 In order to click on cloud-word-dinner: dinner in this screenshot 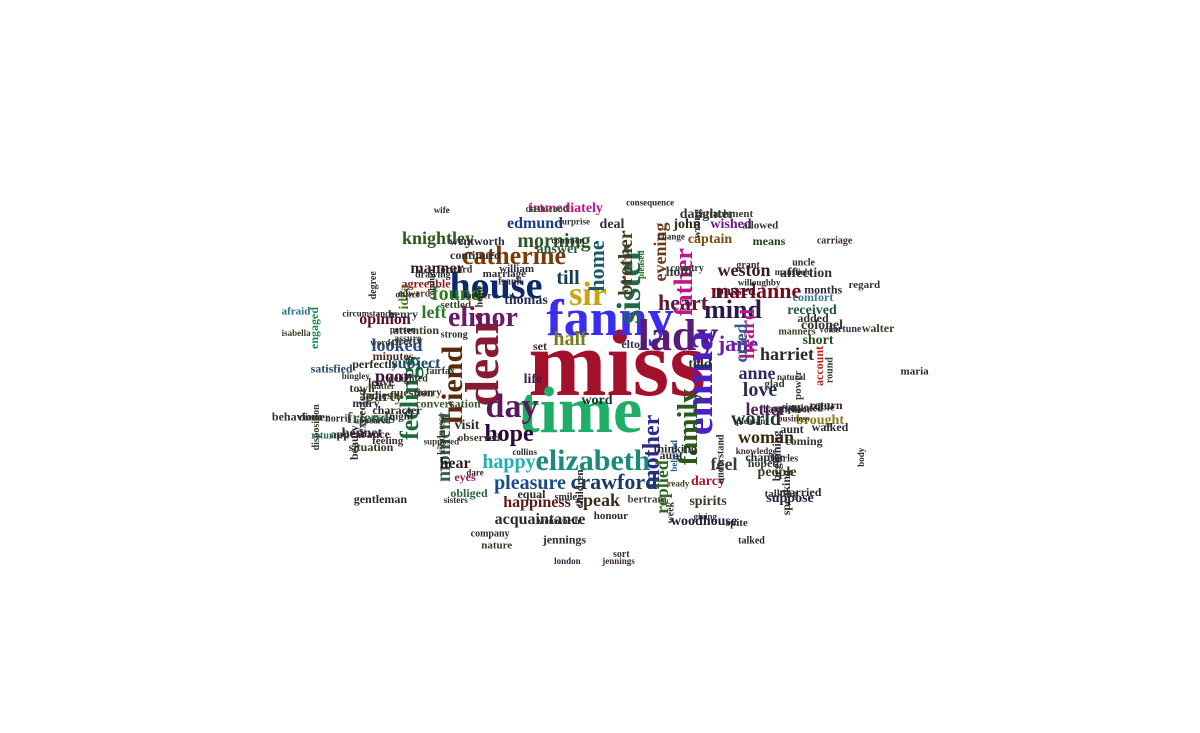, I will do `click(314, 418)`.